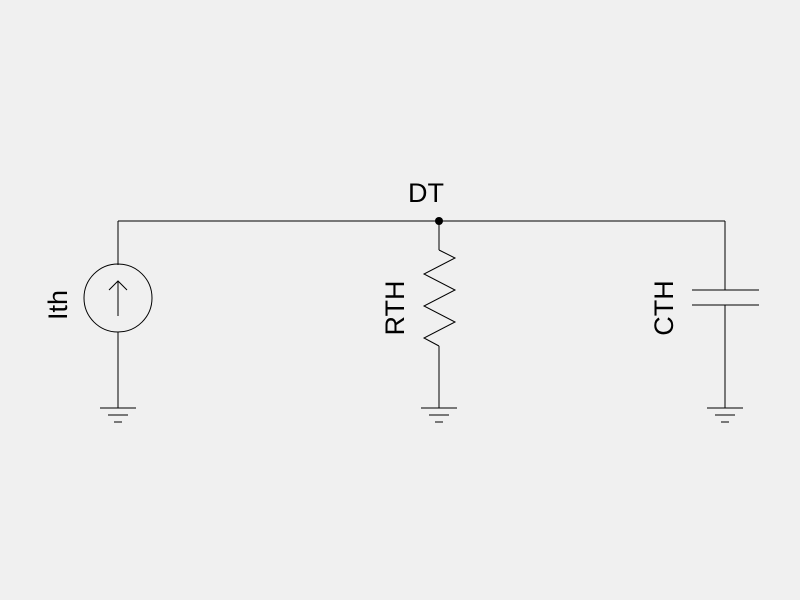 The width and height of the screenshot is (800, 600). I want to click on node-label-dt: DT, so click(426, 193).